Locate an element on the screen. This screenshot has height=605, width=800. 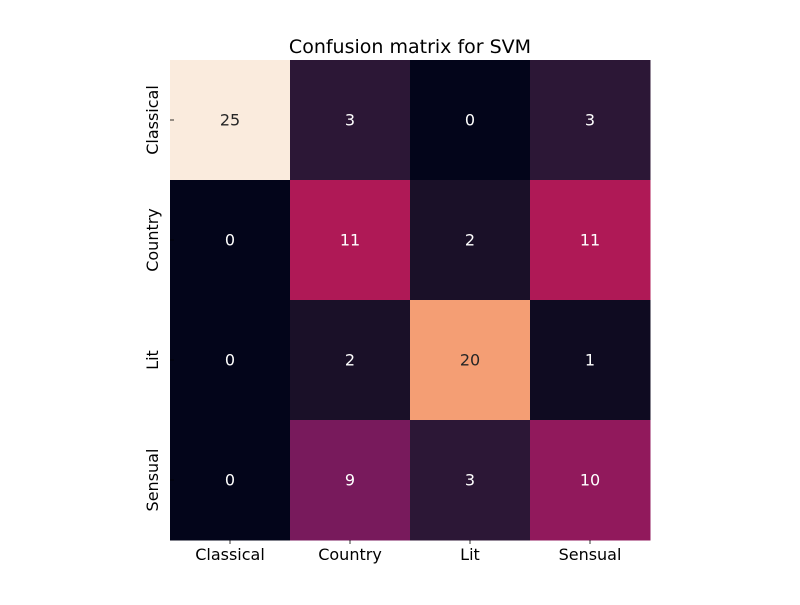
cell-value-label: 1 is located at coordinates (590, 360).